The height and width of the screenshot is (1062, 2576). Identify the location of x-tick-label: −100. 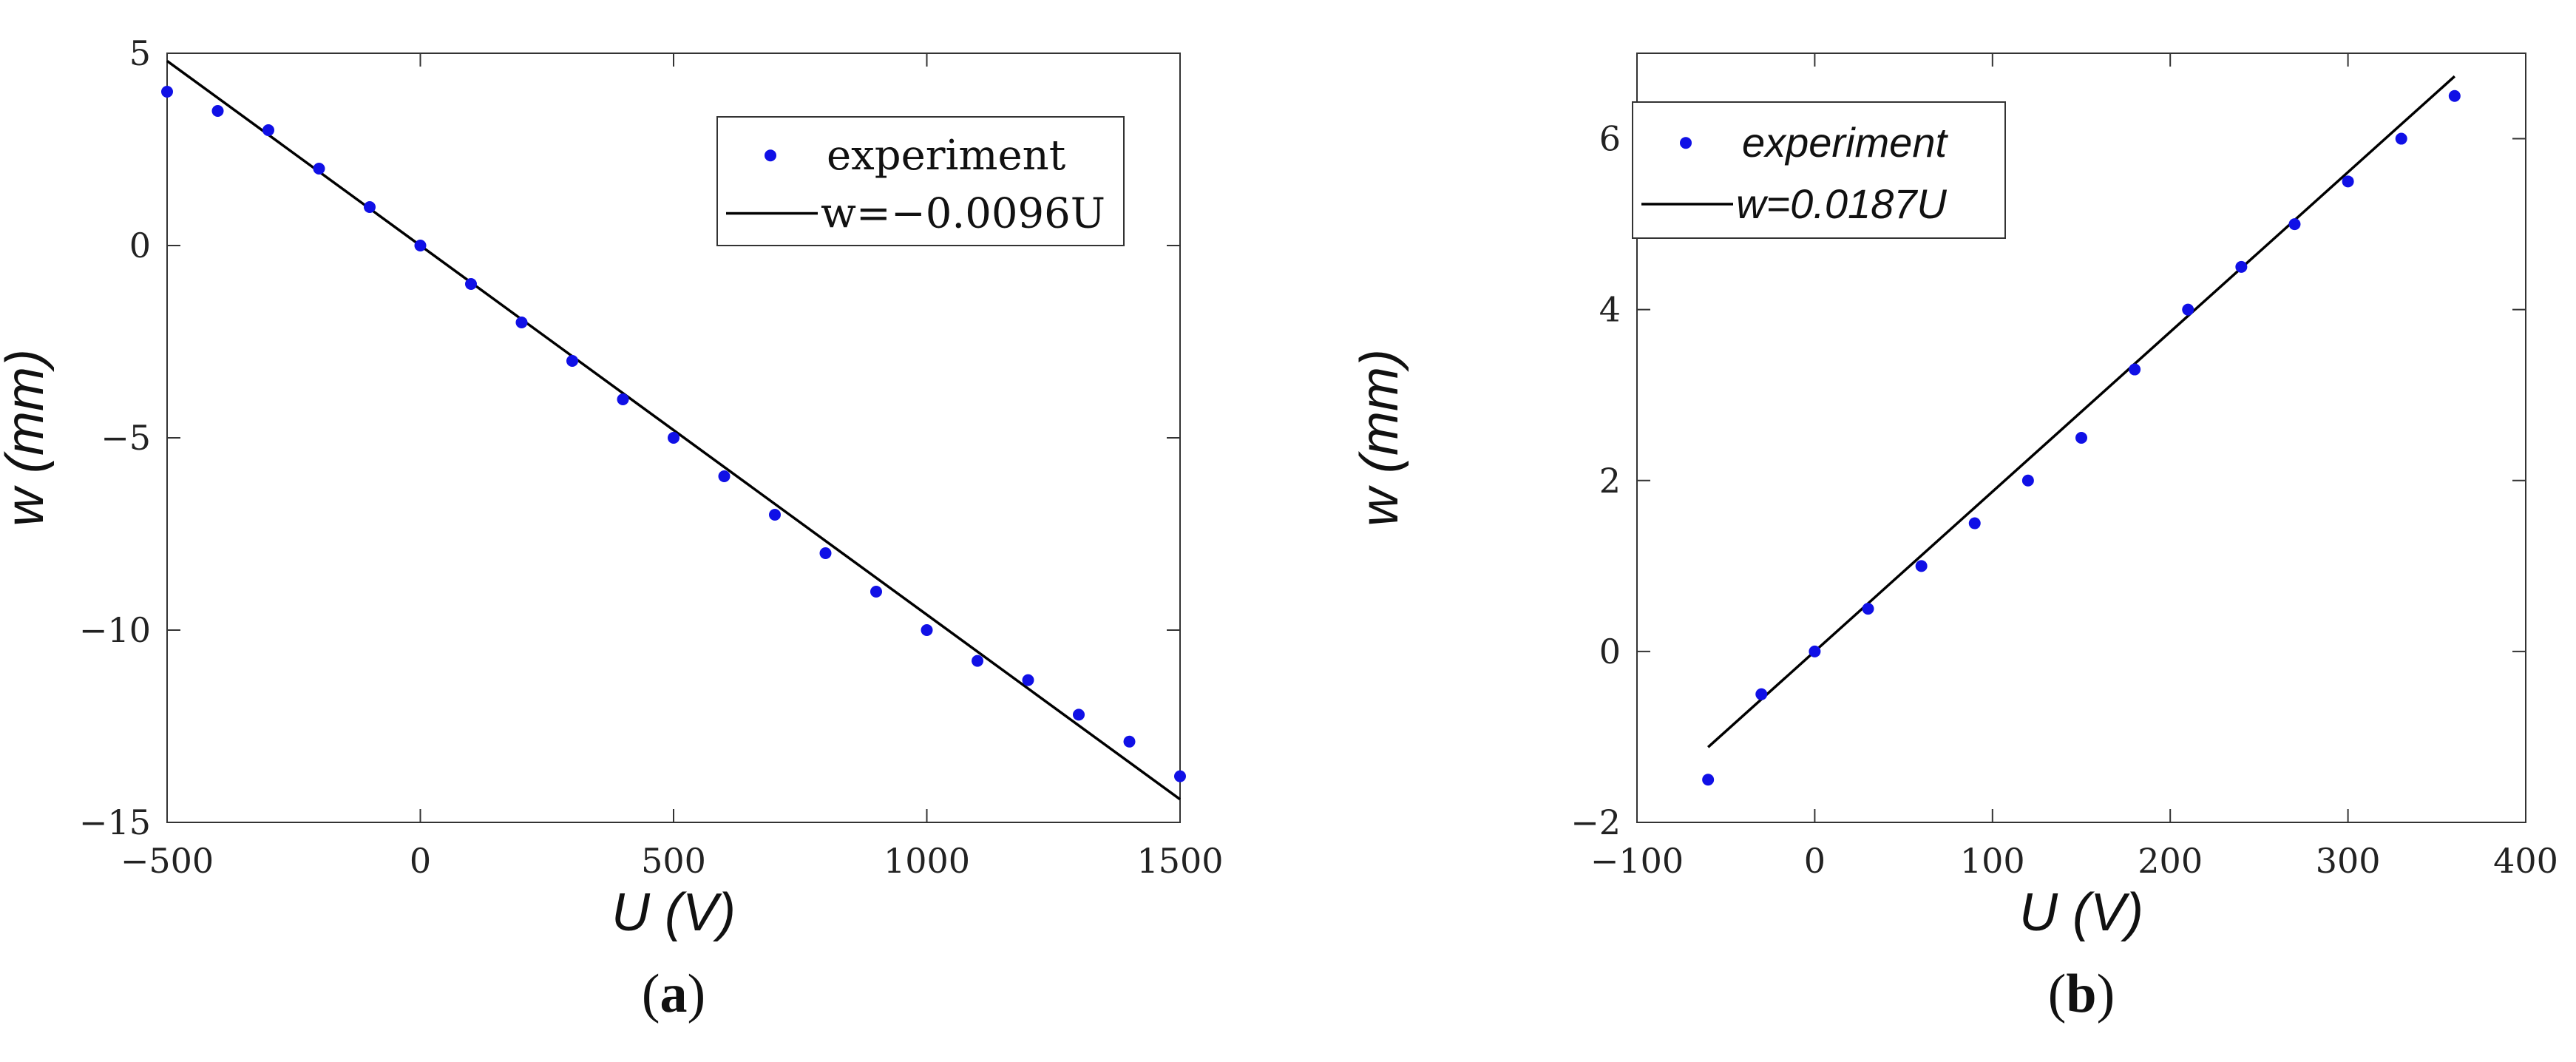
(1637, 861).